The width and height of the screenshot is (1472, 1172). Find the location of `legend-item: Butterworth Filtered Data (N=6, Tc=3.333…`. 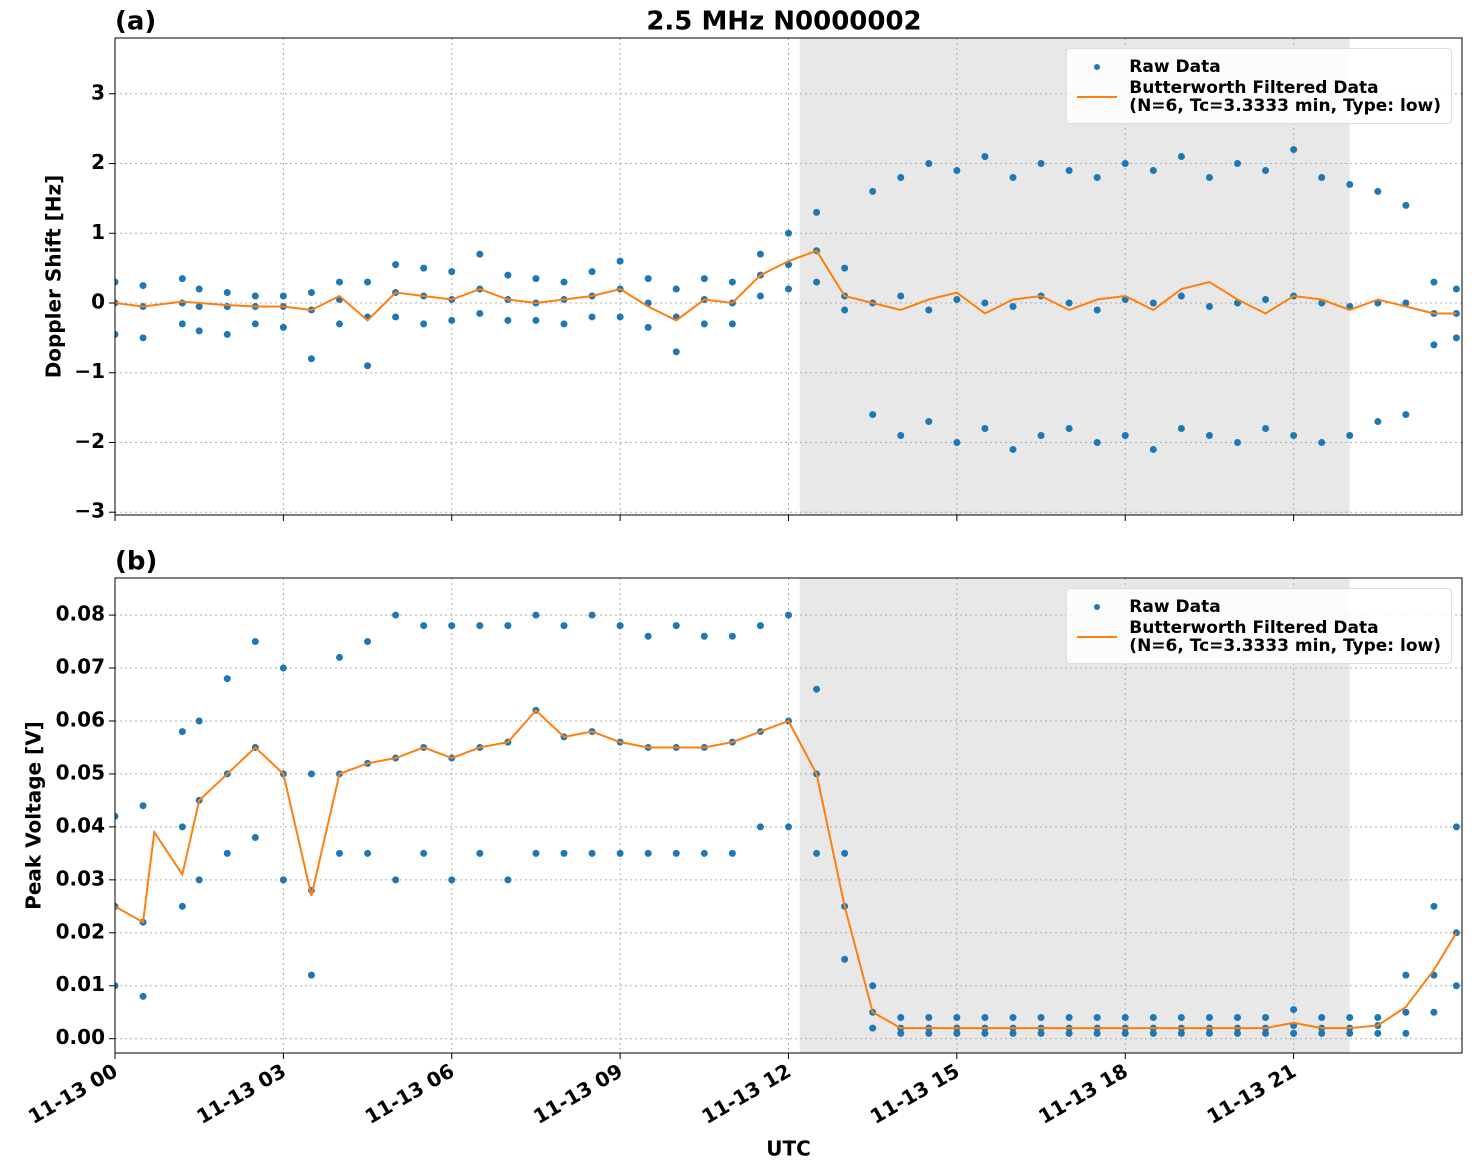

legend-item: Butterworth Filtered Data (N=6, Tc=3.333… is located at coordinates (1259, 637).